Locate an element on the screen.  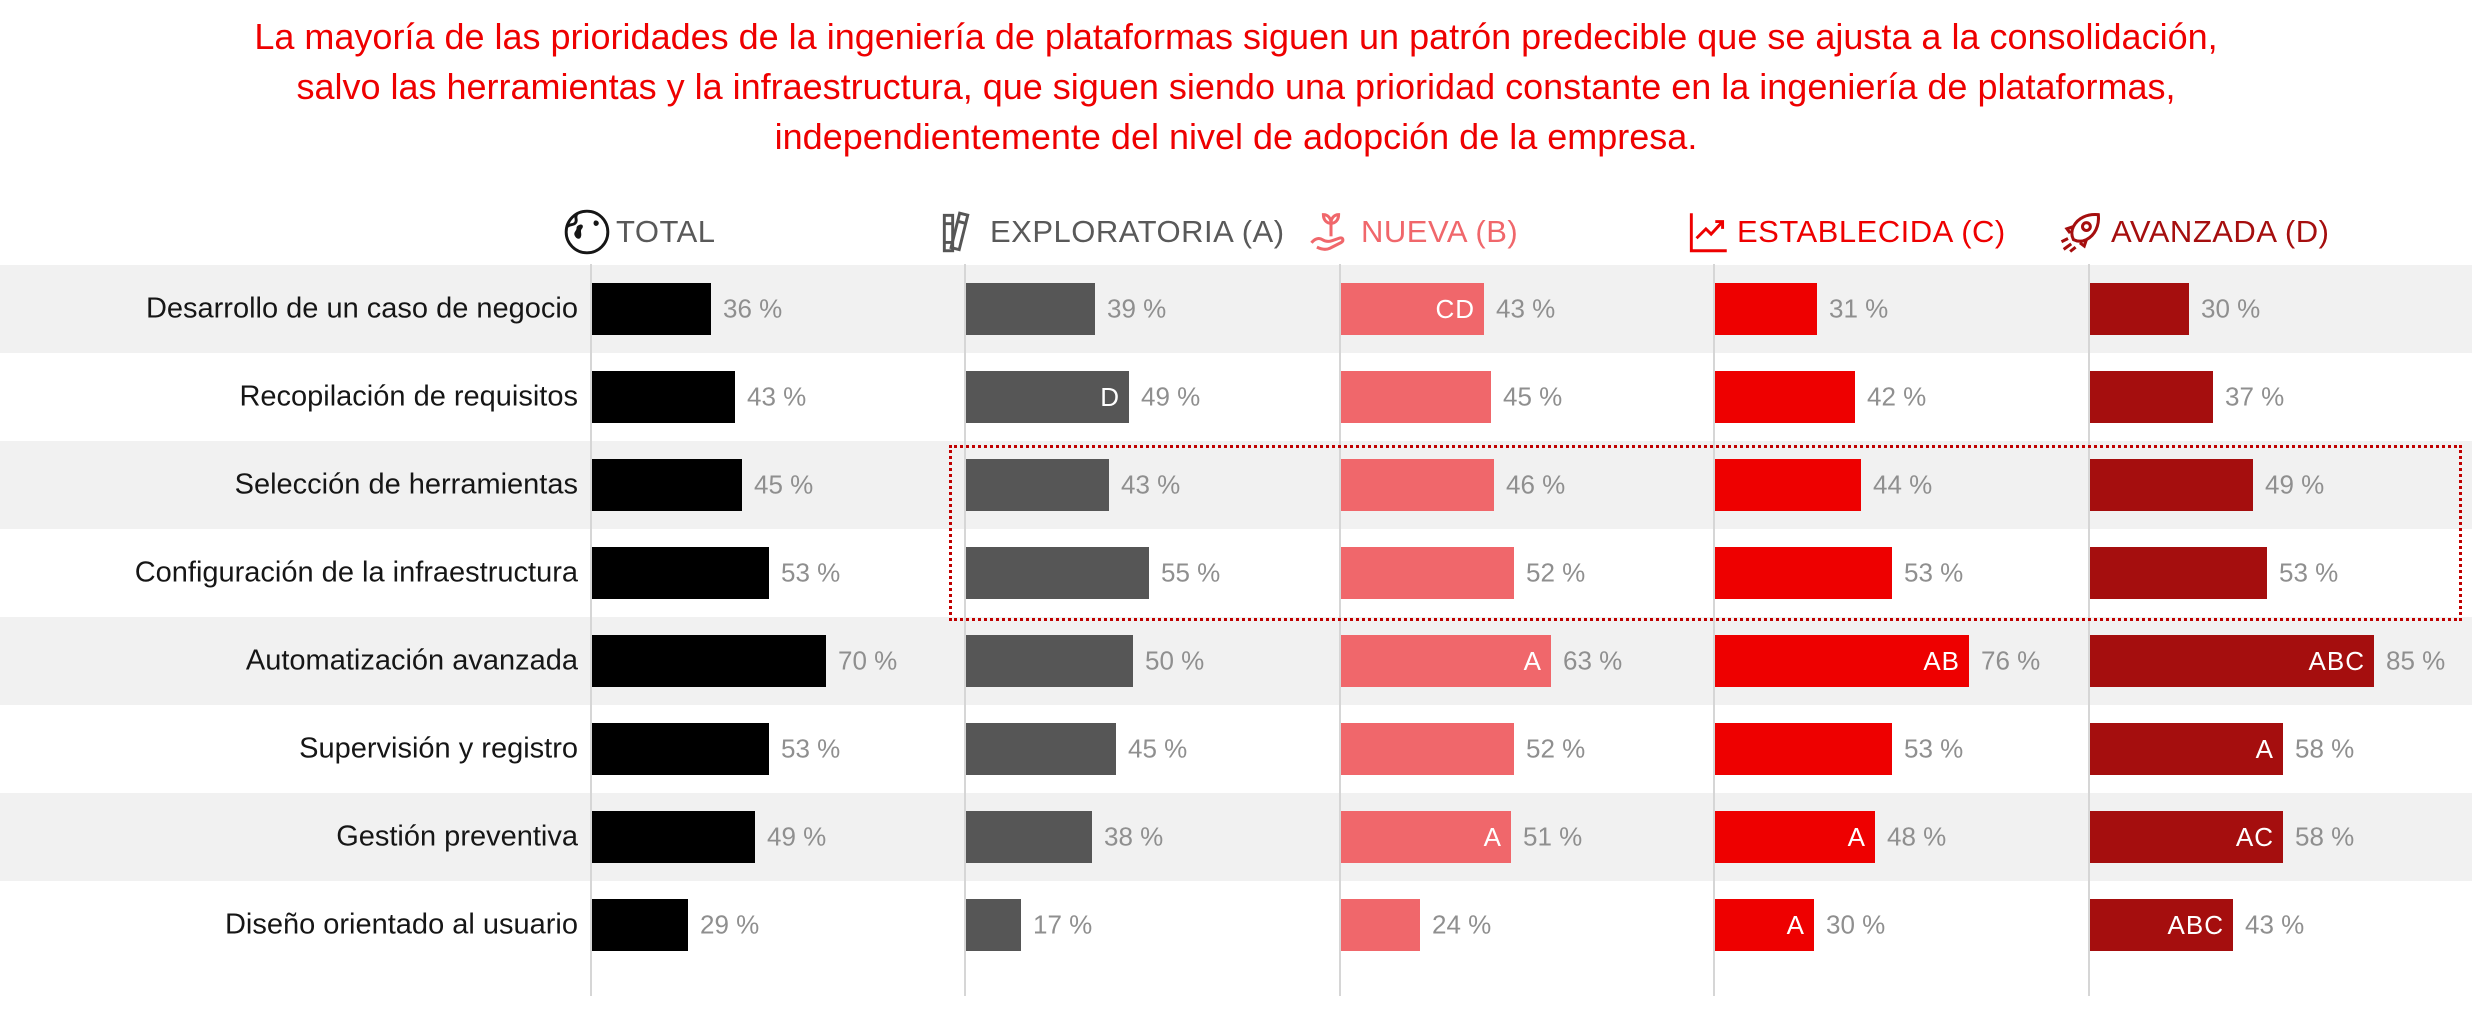
column-header-exploratoria: EXPLORATORIA (A) is located at coordinates (1110, 232).